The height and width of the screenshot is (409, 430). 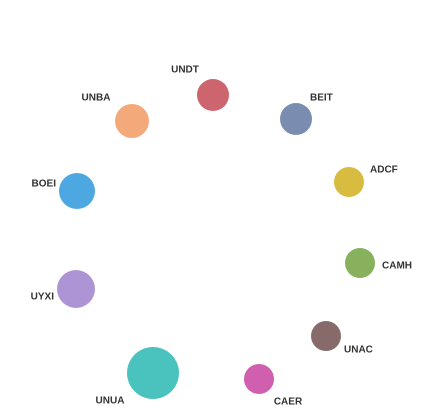 I want to click on node-label: BEIT, so click(x=321, y=98).